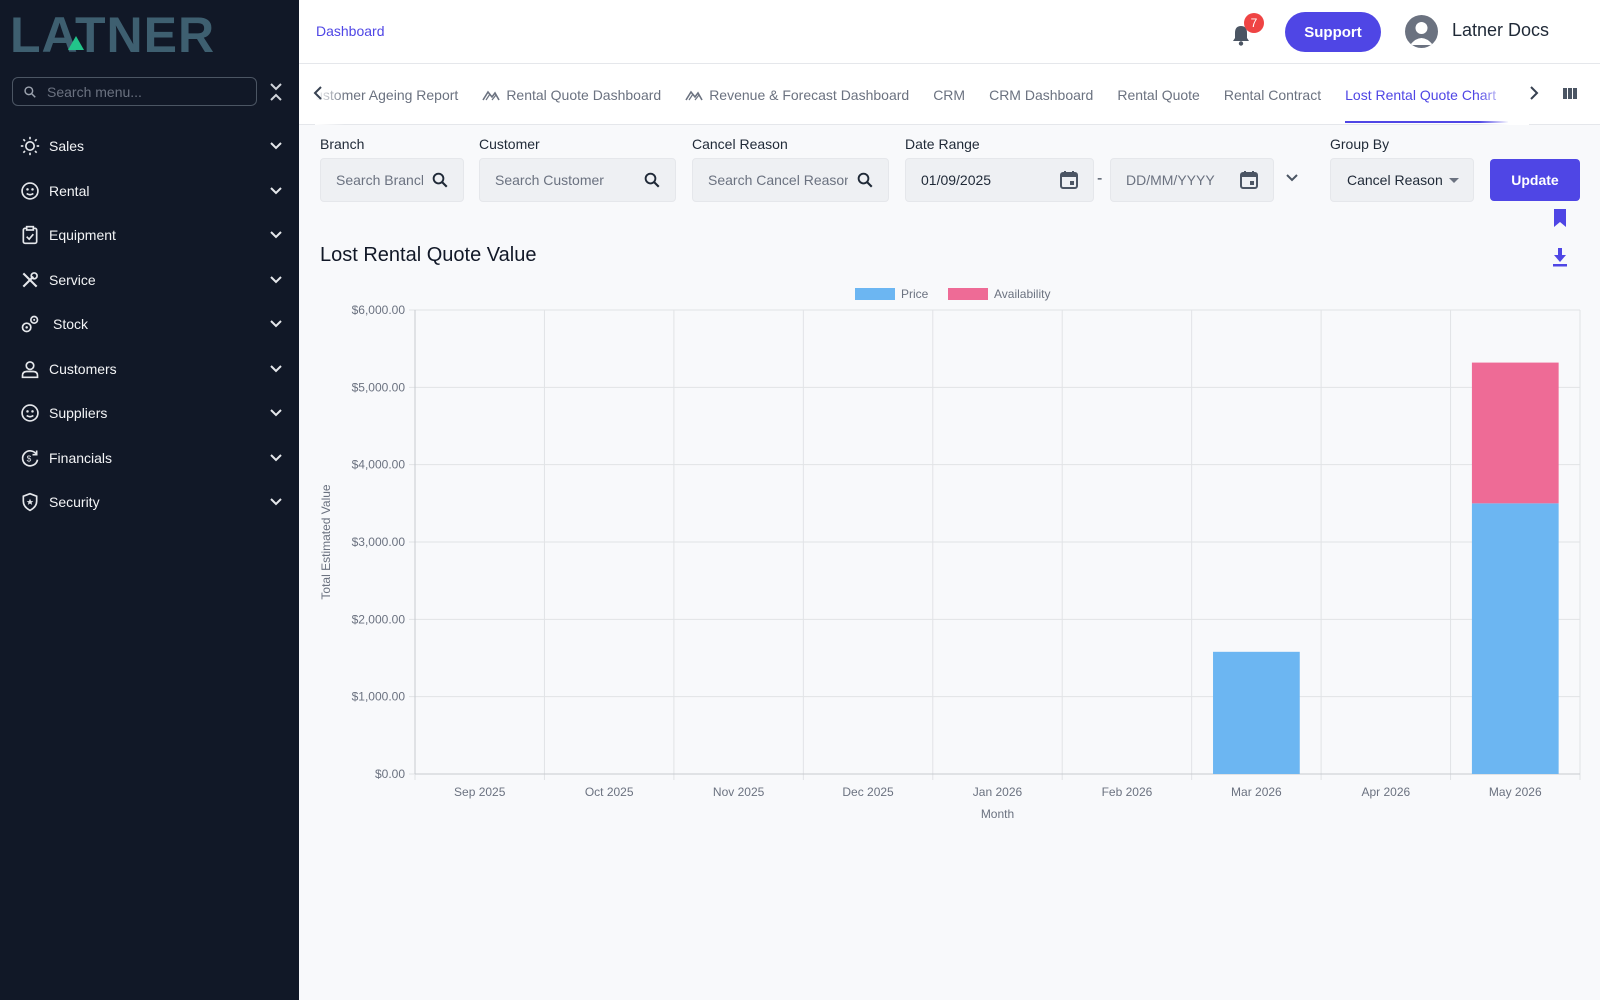 The image size is (1600, 1000). I want to click on cancel-reason-filter, so click(790, 180).